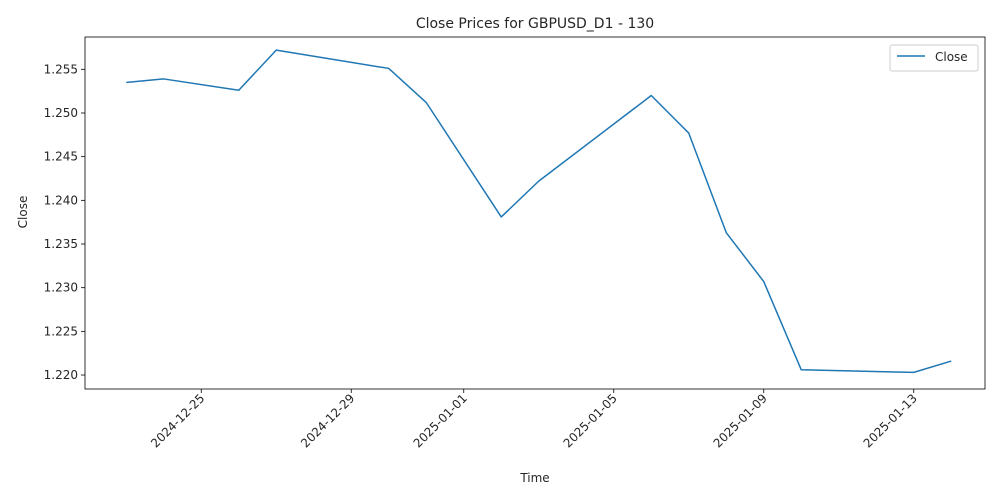 The height and width of the screenshot is (500, 1000). I want to click on legend-frame, so click(934, 58).